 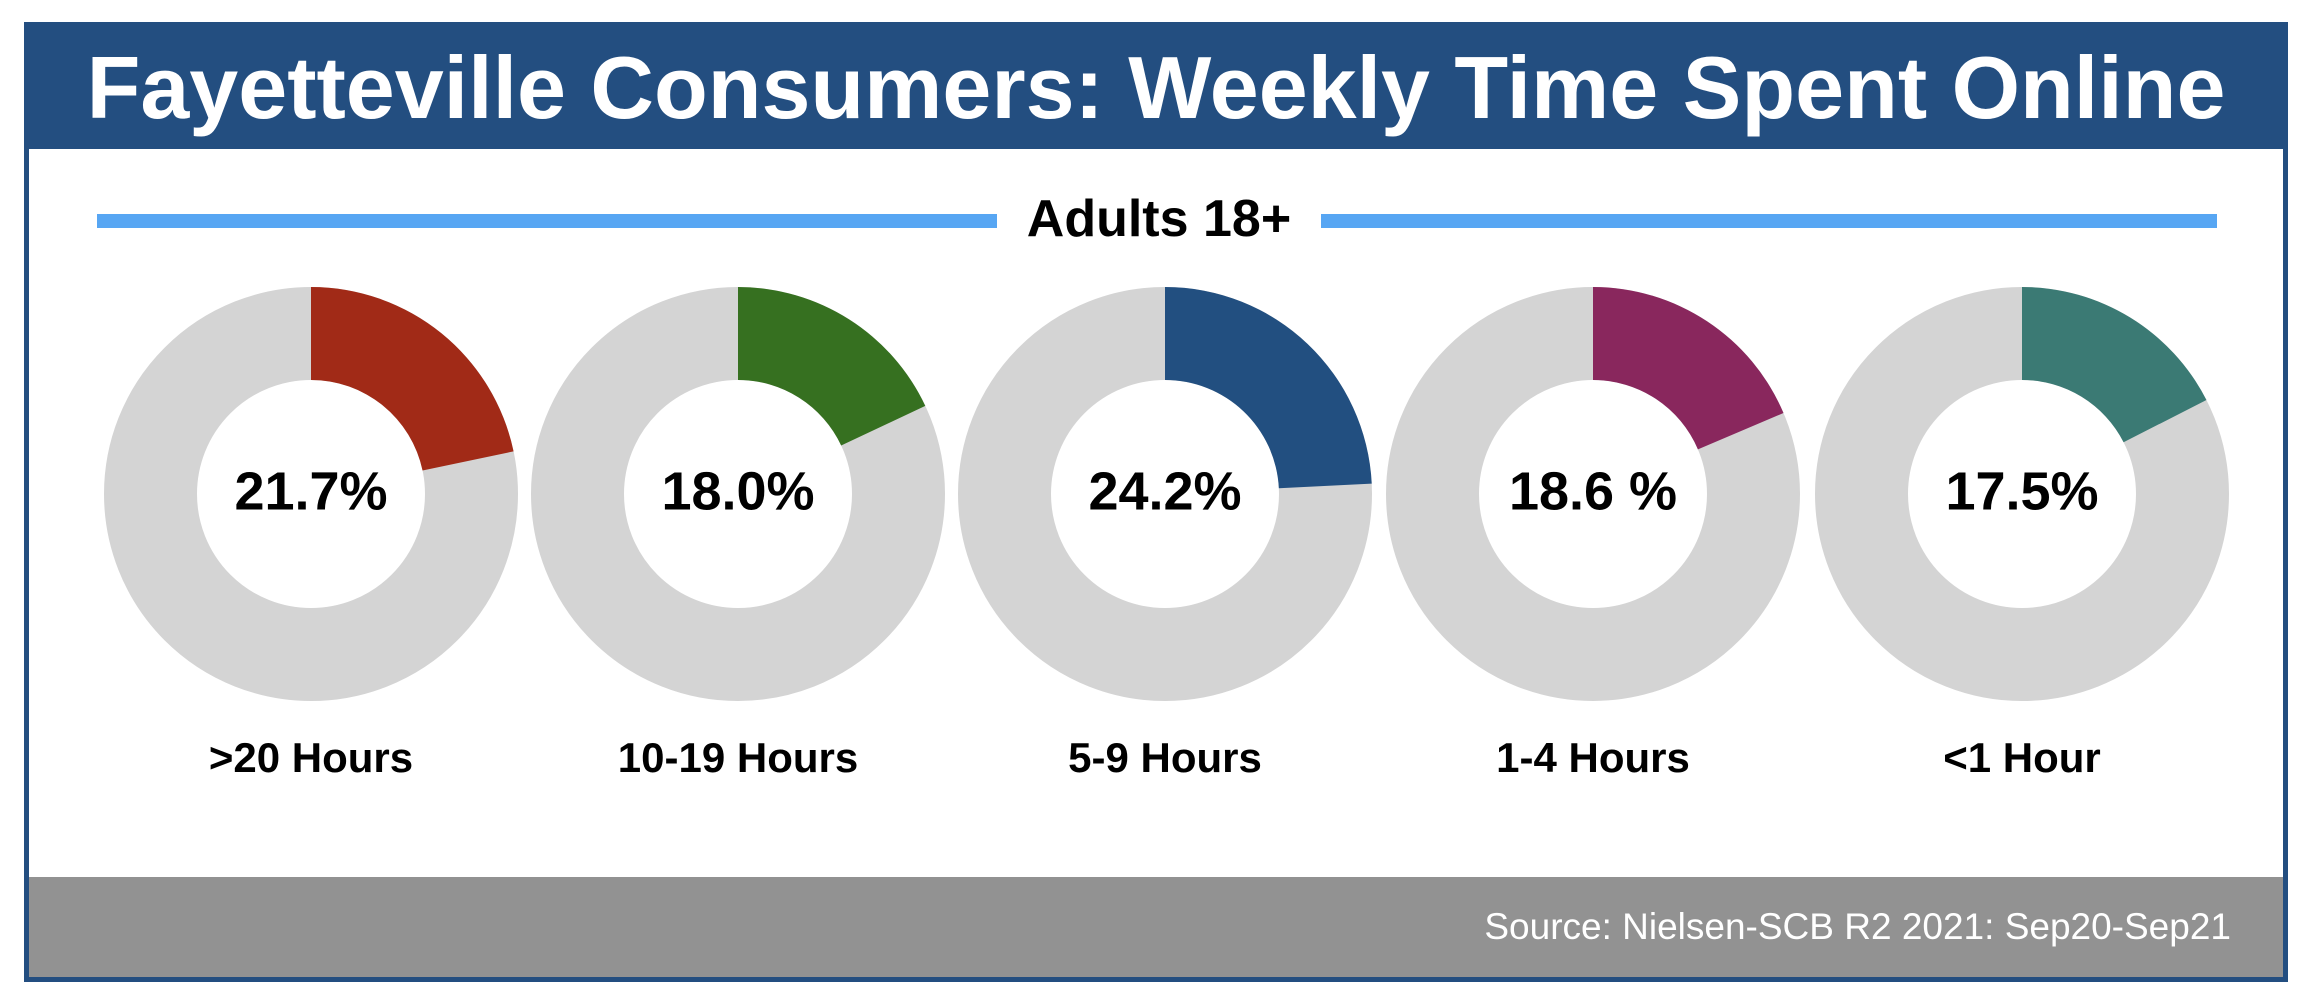 I want to click on subtitle-row: Adults 18+, so click(x=1156, y=219).